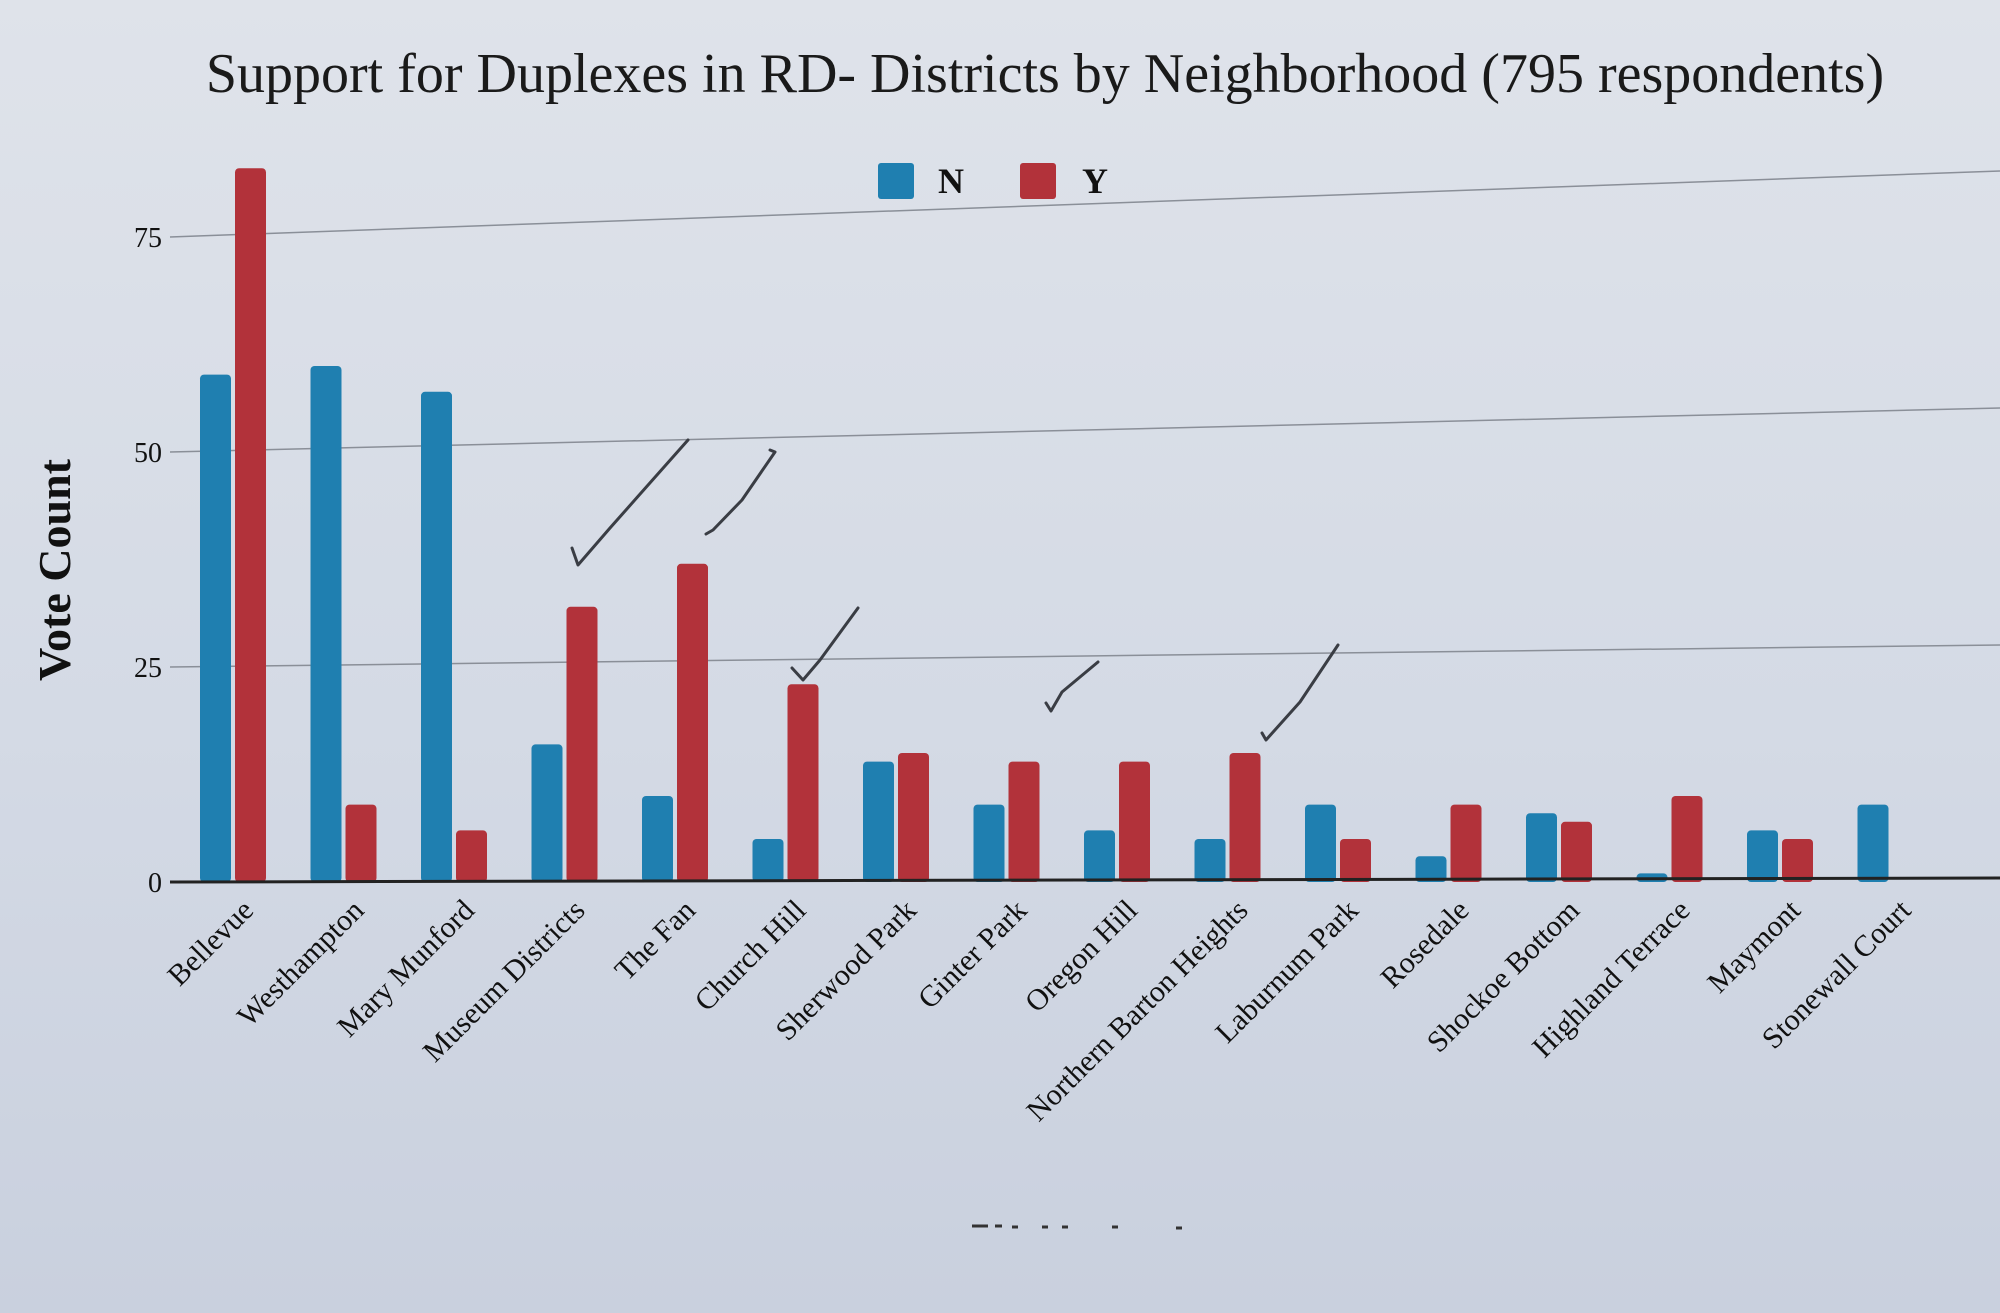  Describe the element at coordinates (1424, 944) in the screenshot. I see `x-tick-label: Rosedale` at that location.